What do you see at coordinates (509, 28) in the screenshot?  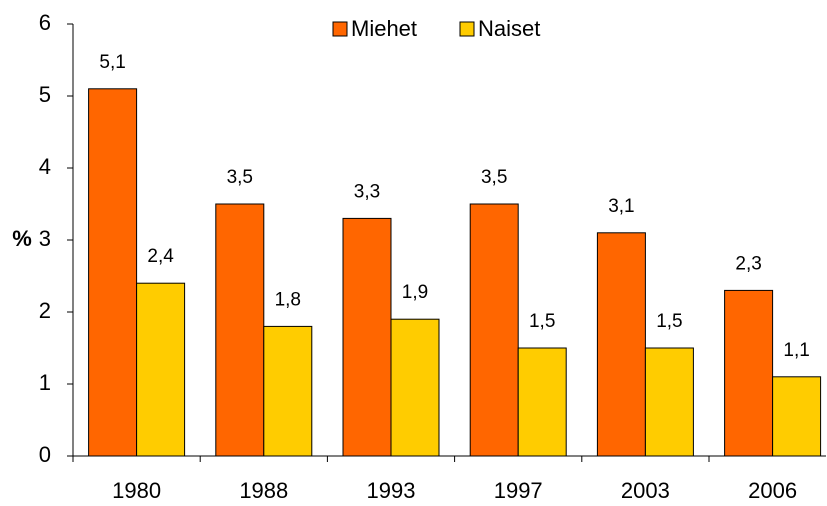 I see `legend-label: Naiset` at bounding box center [509, 28].